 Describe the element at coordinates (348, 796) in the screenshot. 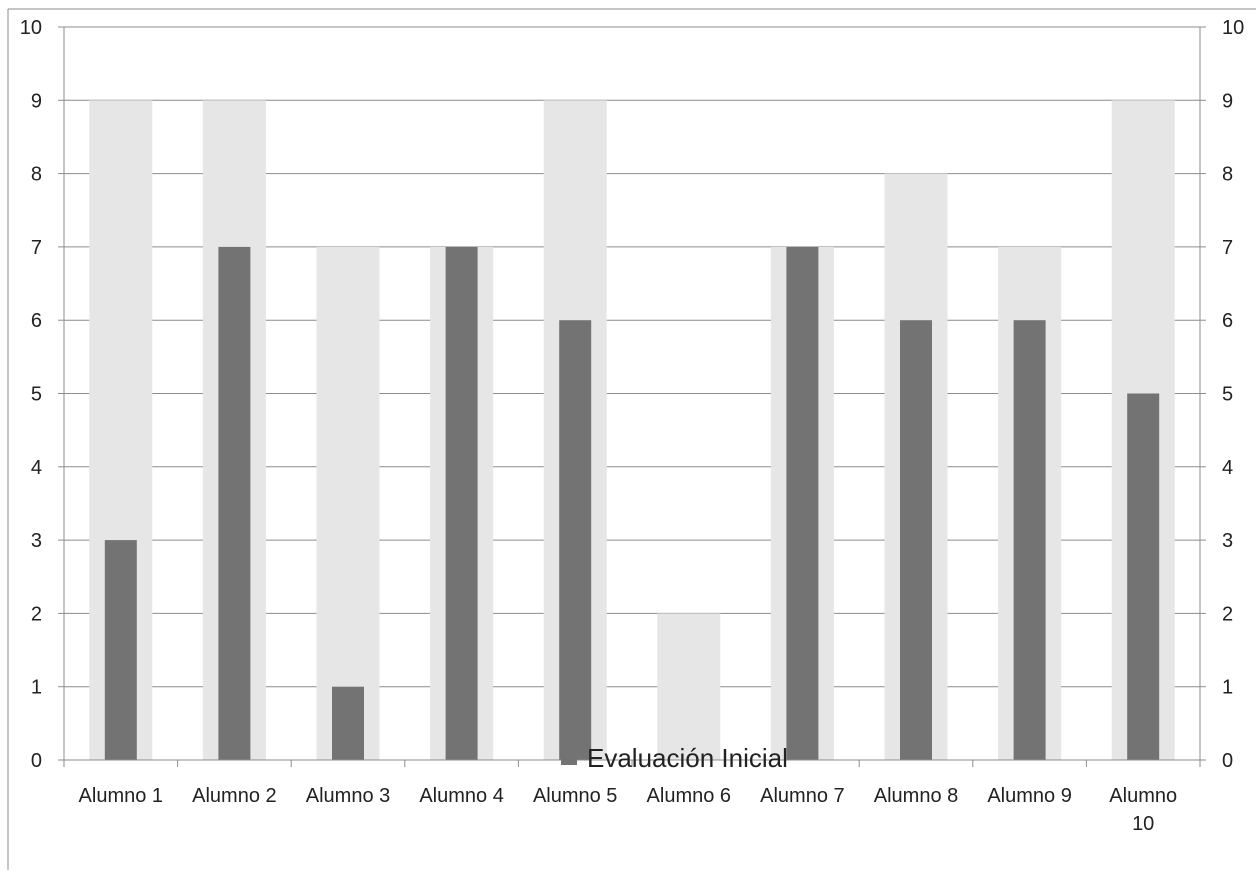

I see `xtick-label-3: Alumno 3` at that location.